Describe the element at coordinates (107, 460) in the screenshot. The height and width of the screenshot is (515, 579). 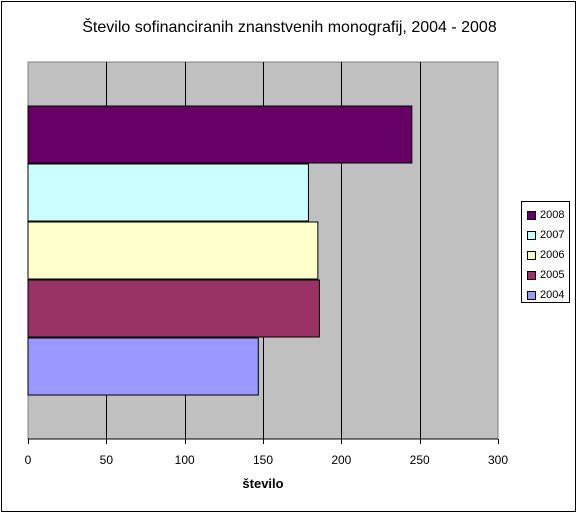
I see `x-tick-label: 50` at that location.